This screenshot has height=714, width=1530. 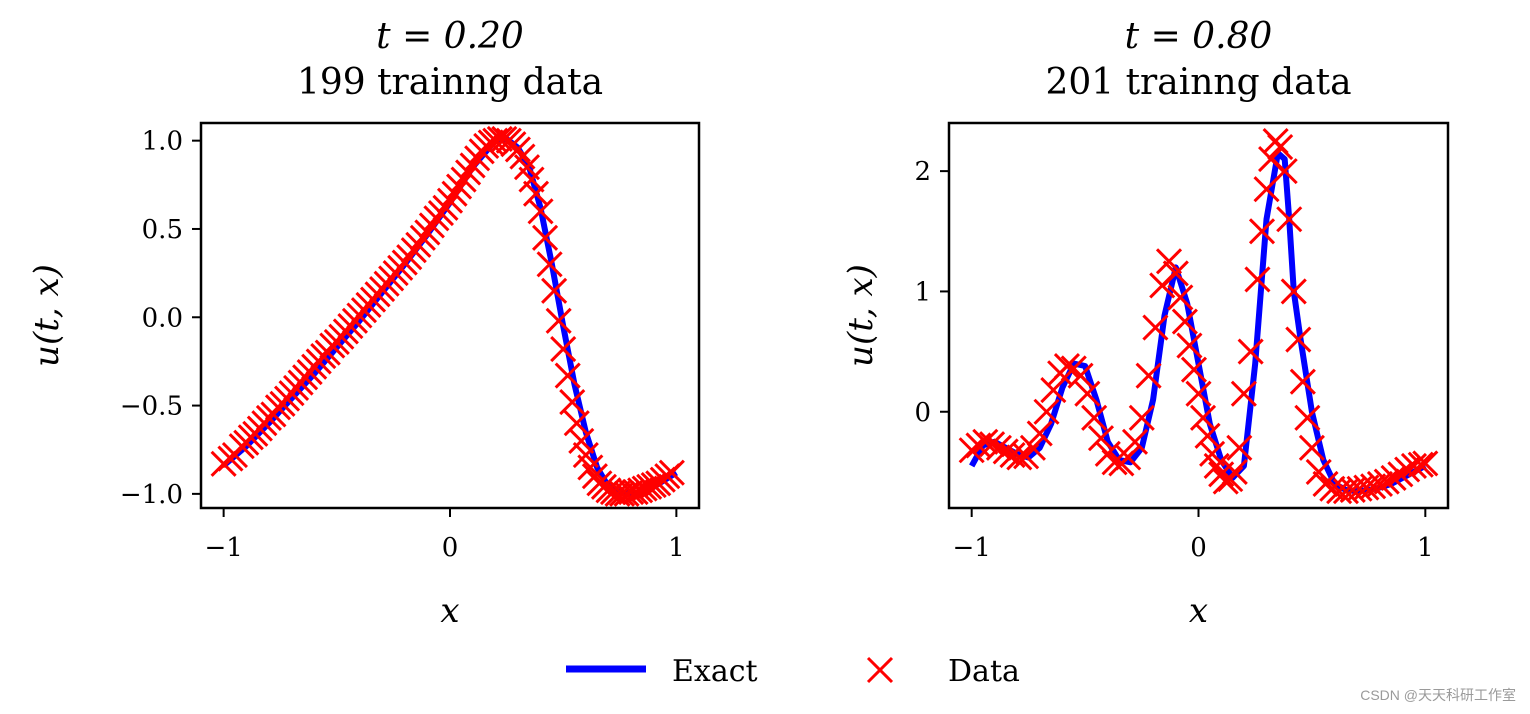 What do you see at coordinates (1438, 695) in the screenshot?
I see `watermark-text: CSDN @天天科研工作室` at bounding box center [1438, 695].